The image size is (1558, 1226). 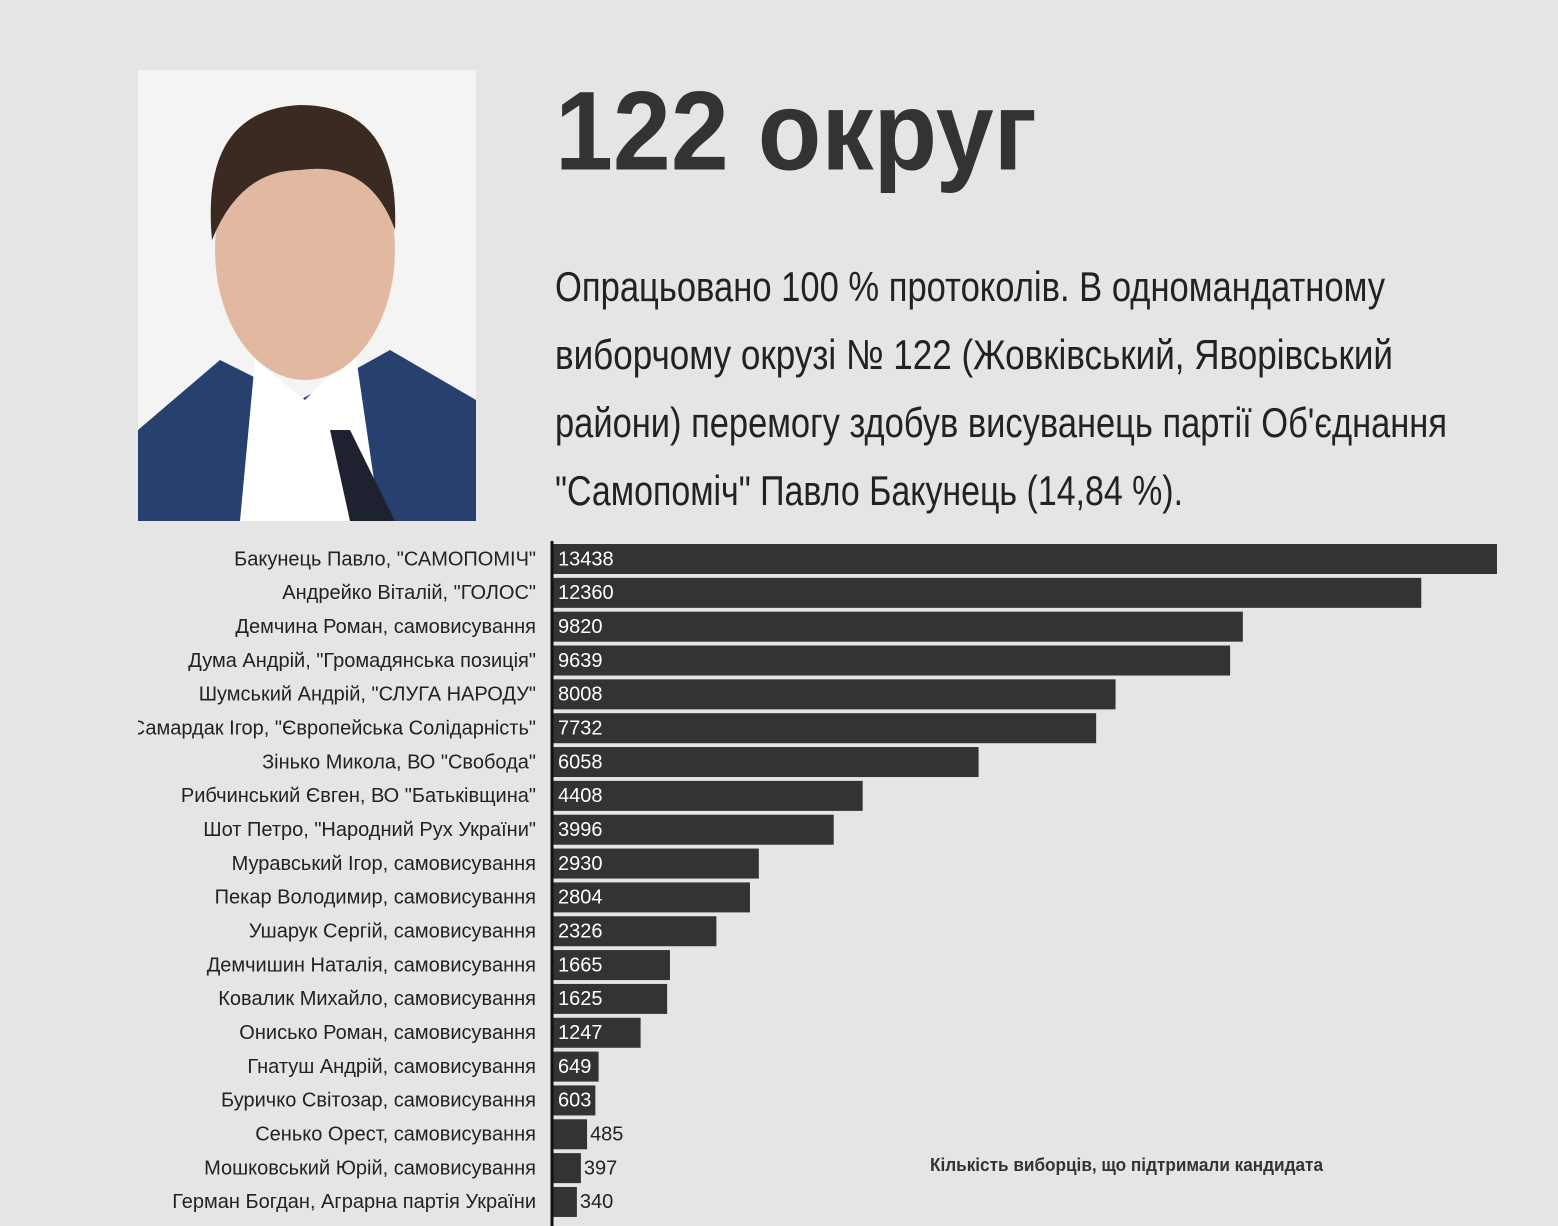 What do you see at coordinates (399, 762) in the screenshot?
I see `category-label: Зінько Микола, ВО "Свобода"` at bounding box center [399, 762].